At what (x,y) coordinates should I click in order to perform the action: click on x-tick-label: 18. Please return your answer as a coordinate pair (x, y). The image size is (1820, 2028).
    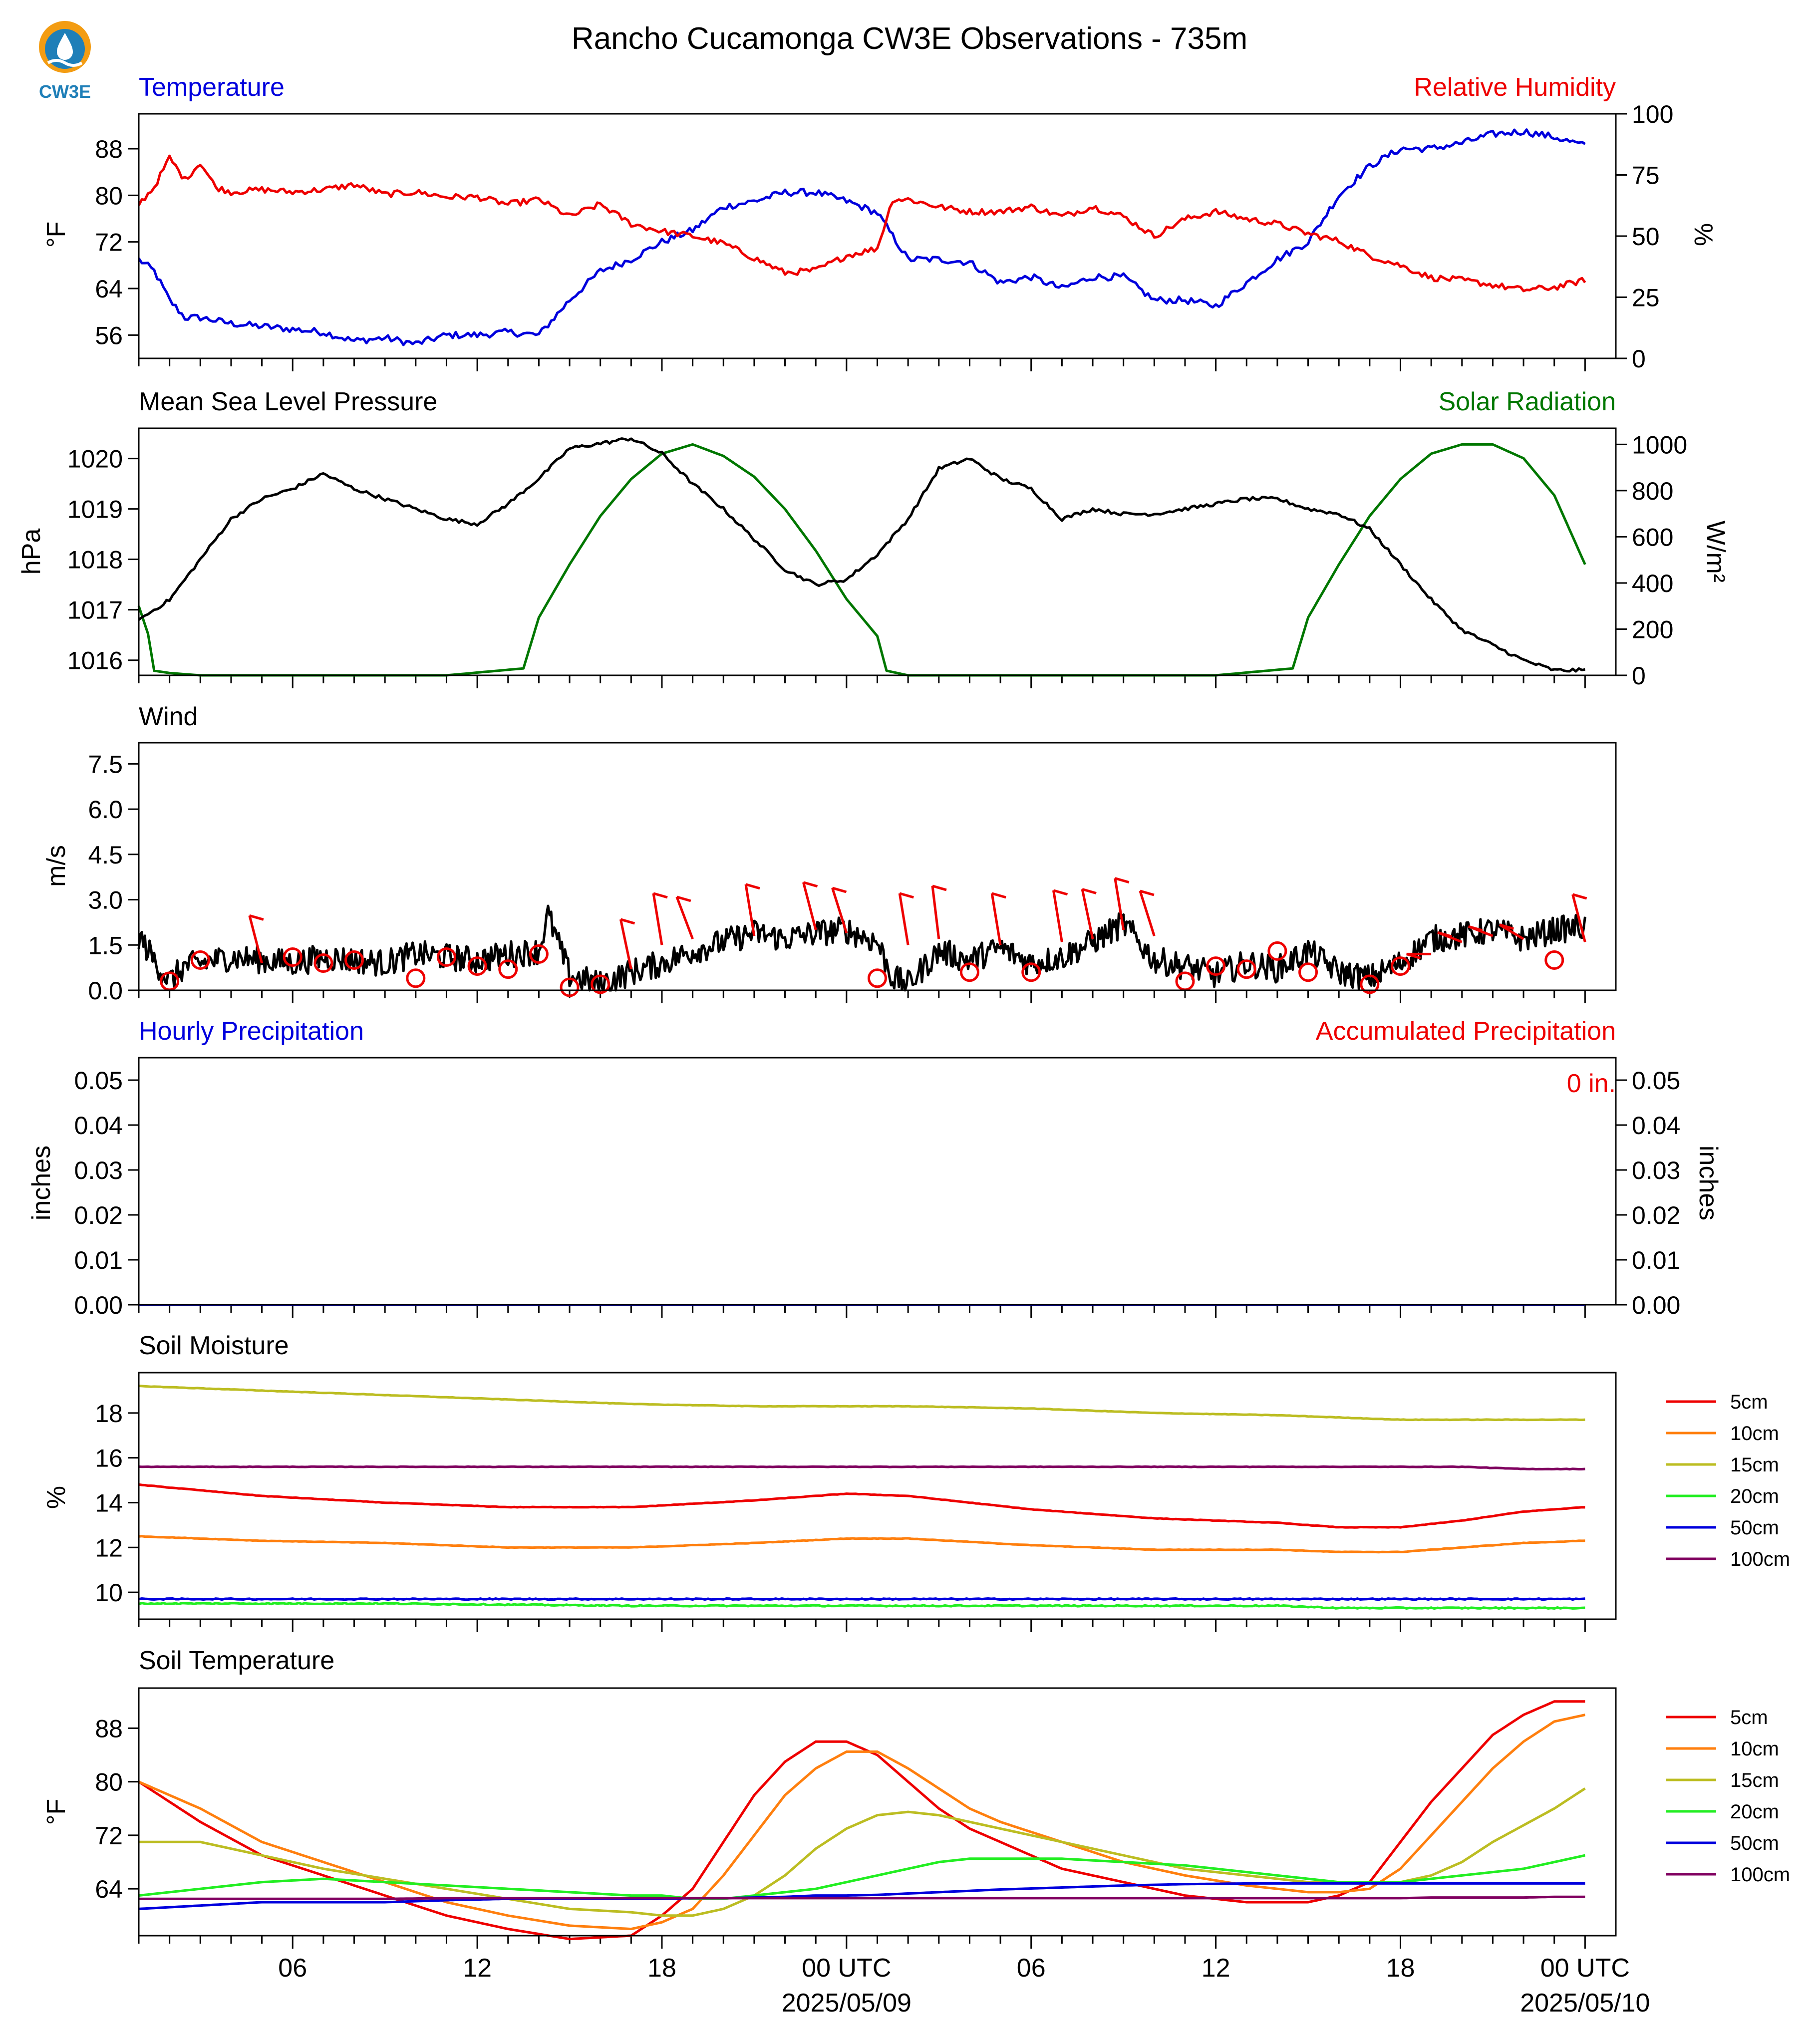
    Looking at the image, I should click on (1400, 1968).